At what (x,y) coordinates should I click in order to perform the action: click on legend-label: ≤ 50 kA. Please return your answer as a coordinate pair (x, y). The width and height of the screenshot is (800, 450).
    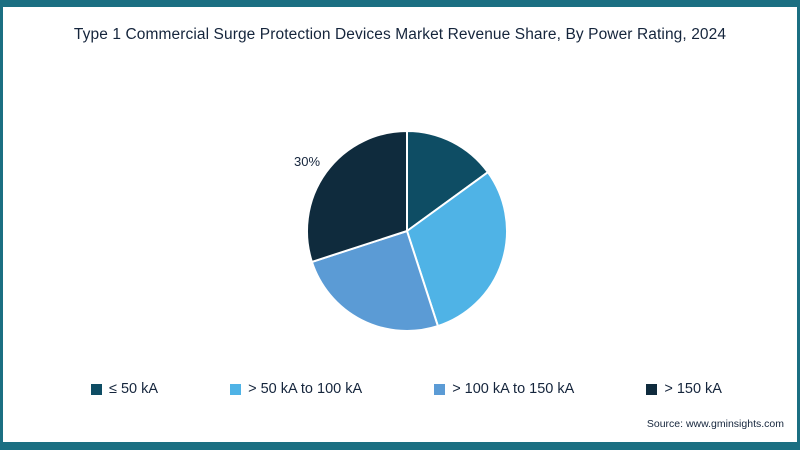
    Looking at the image, I should click on (134, 389).